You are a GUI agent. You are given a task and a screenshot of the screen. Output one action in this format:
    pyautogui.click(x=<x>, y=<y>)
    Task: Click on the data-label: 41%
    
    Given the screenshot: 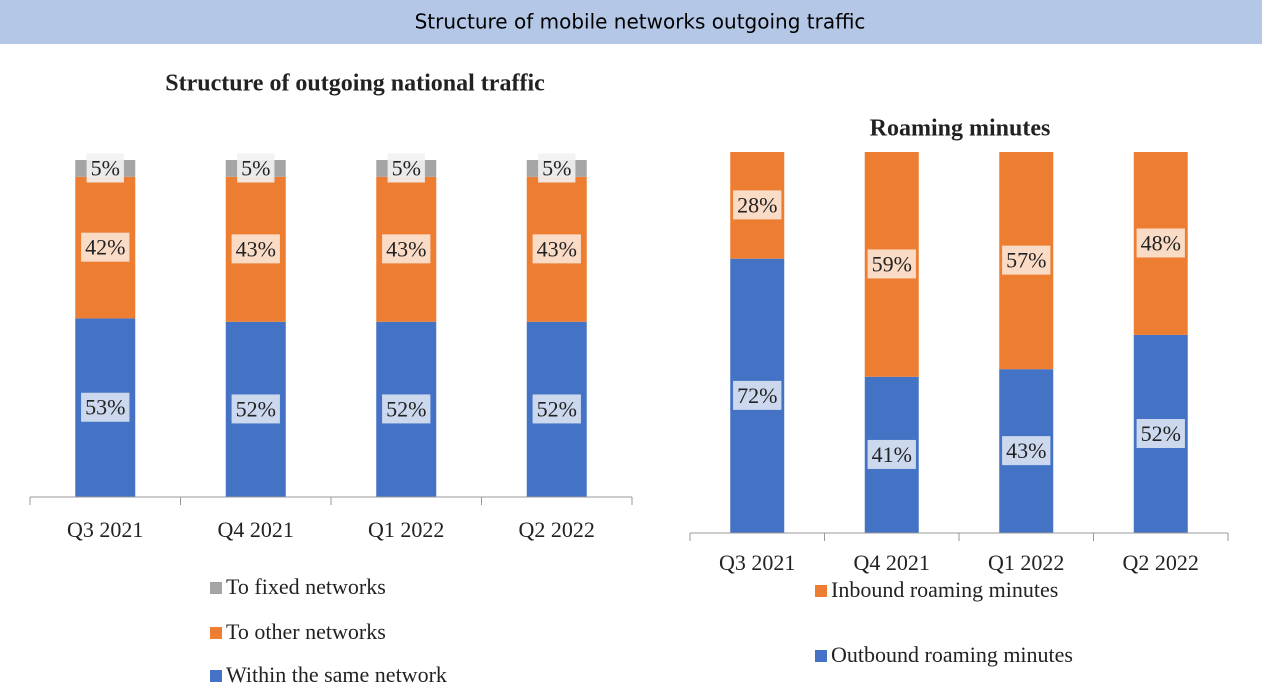 What is the action you would take?
    pyautogui.click(x=892, y=454)
    